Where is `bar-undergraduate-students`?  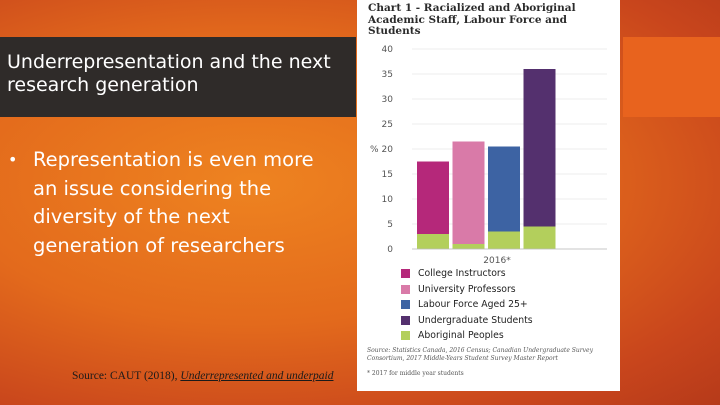
bar-undergraduate-students is located at coordinates (539, 159).